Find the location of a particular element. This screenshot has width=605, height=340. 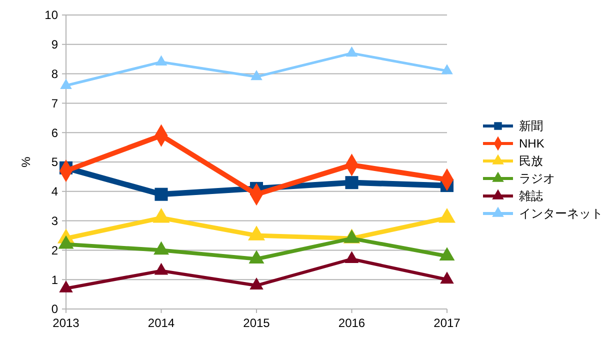

y-tick-label: 8 is located at coordinates (54, 74).